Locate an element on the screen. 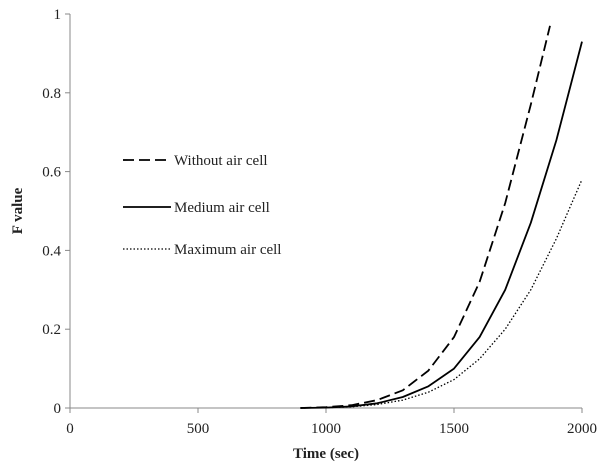 The image size is (600, 465). y-axis-title: F value is located at coordinates (18, 210).